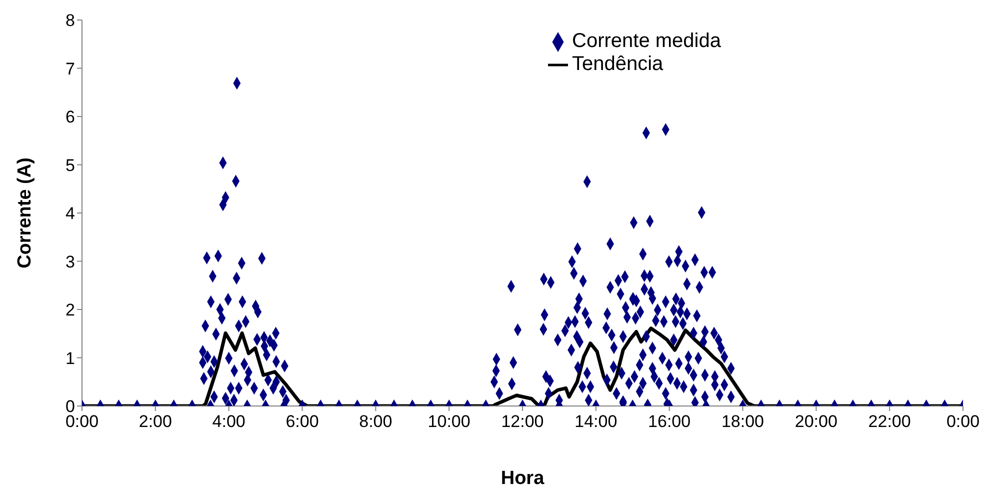 The image size is (995, 498). Describe the element at coordinates (646, 41) in the screenshot. I see `legend-label: Corrente medida` at that location.